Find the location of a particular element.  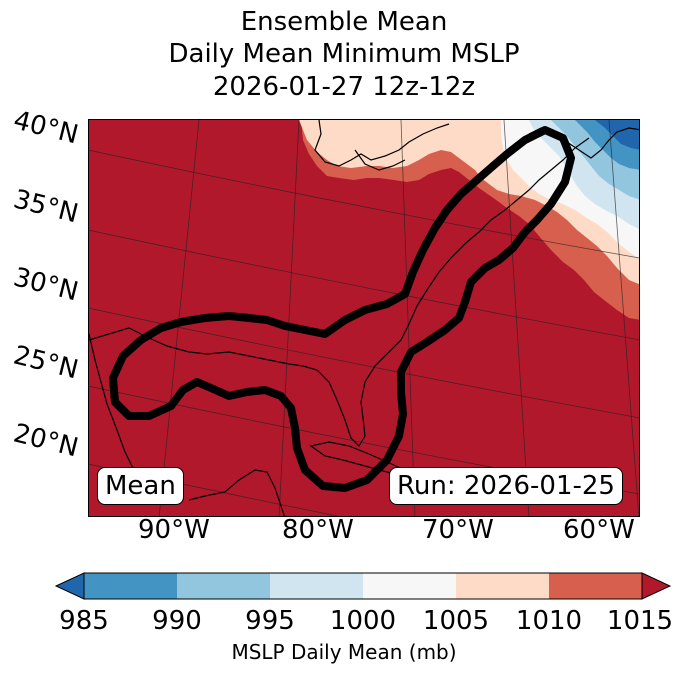

colorbar-frame is located at coordinates (363, 586).